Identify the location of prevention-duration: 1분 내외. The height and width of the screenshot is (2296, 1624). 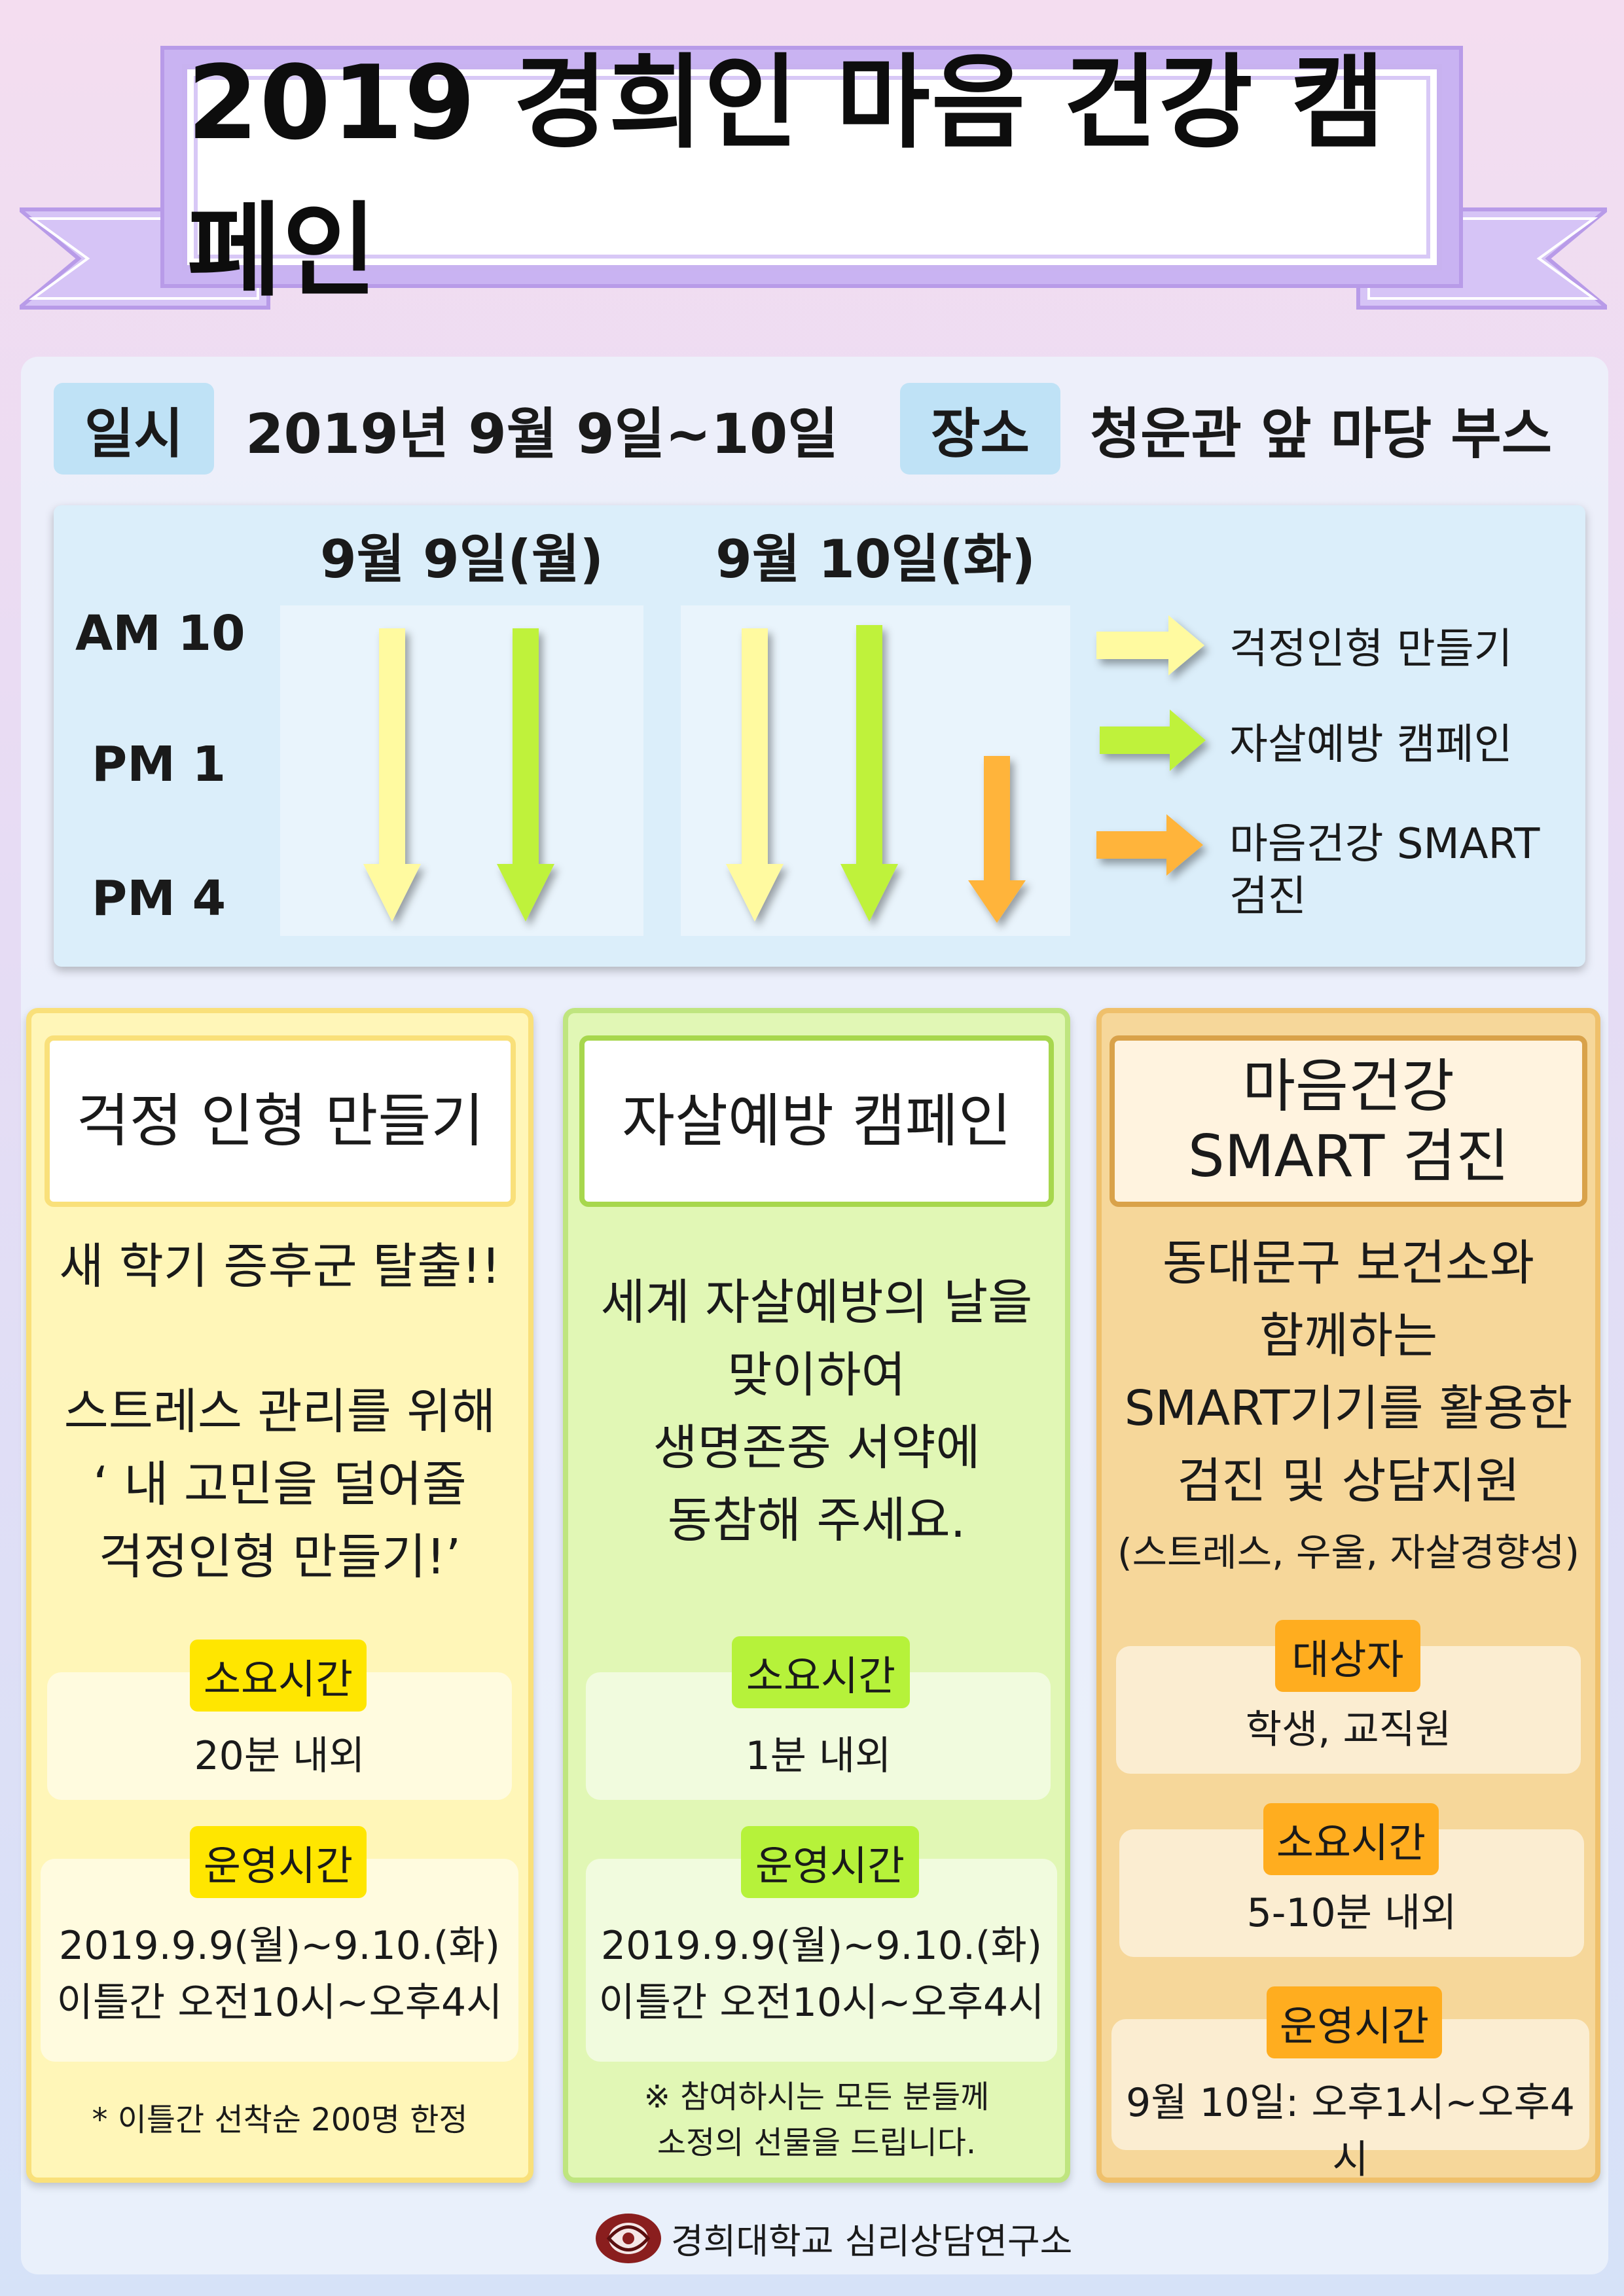
(818, 1756).